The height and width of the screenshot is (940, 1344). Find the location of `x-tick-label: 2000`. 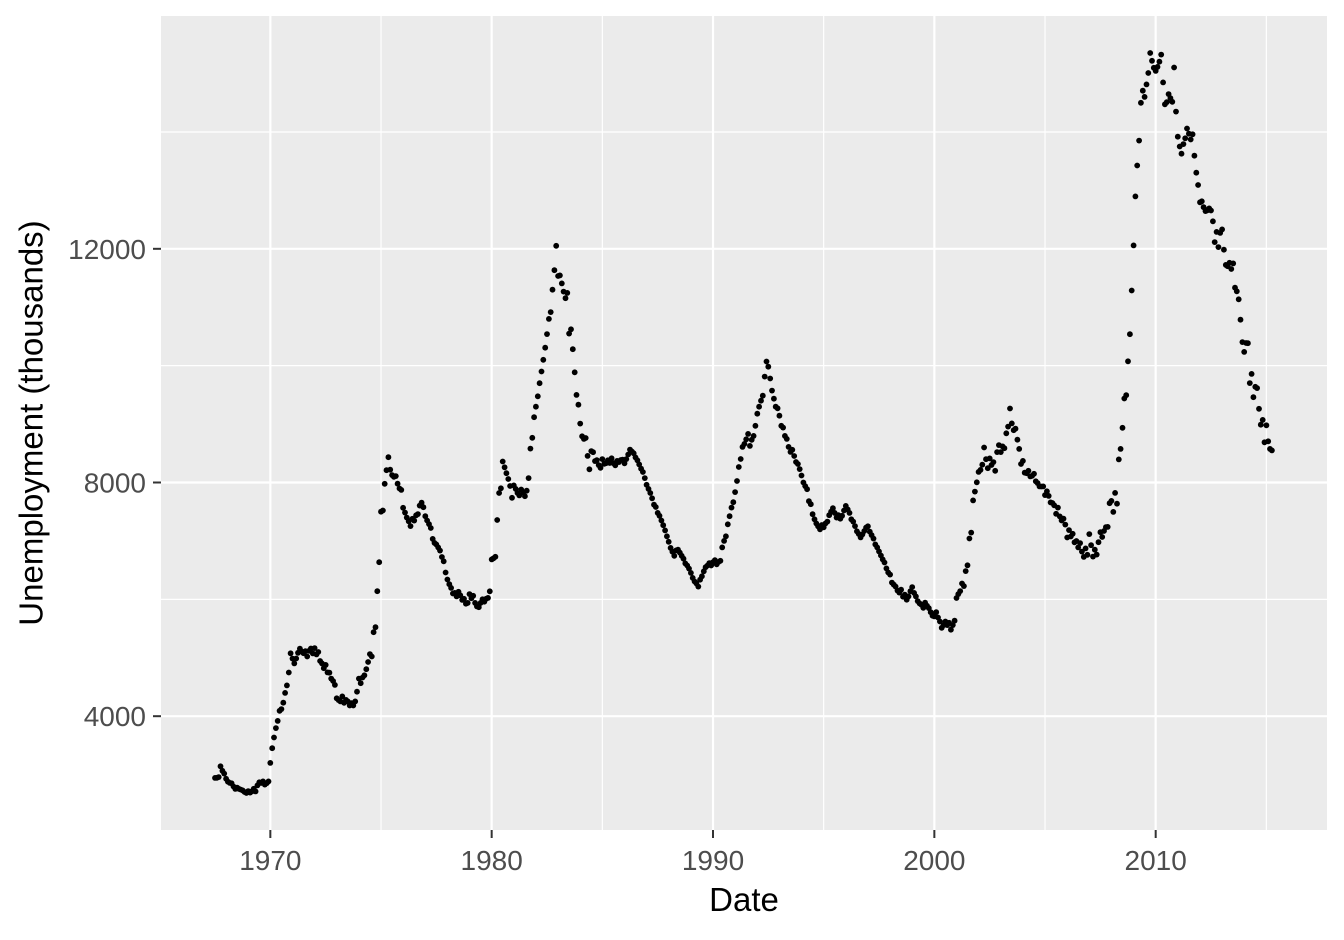

x-tick-label: 2000 is located at coordinates (934, 860).